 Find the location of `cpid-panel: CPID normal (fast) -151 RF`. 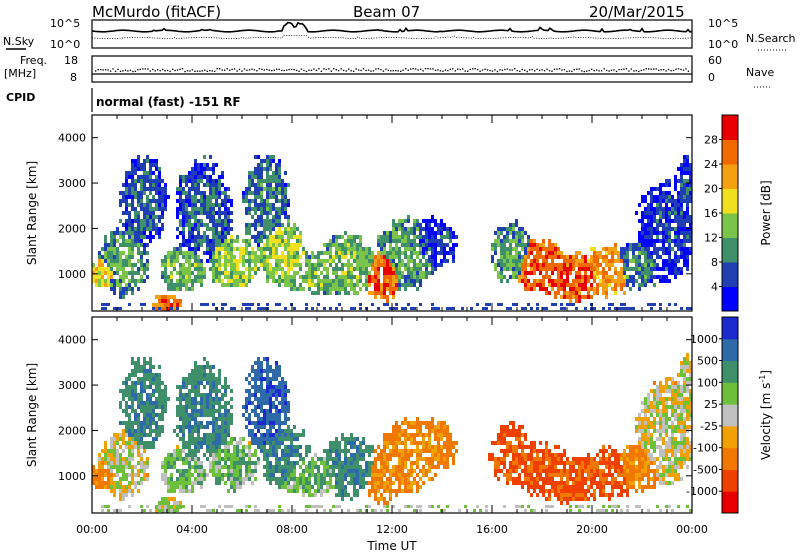

cpid-panel: CPID normal (fast) -151 RF is located at coordinates (123, 100).